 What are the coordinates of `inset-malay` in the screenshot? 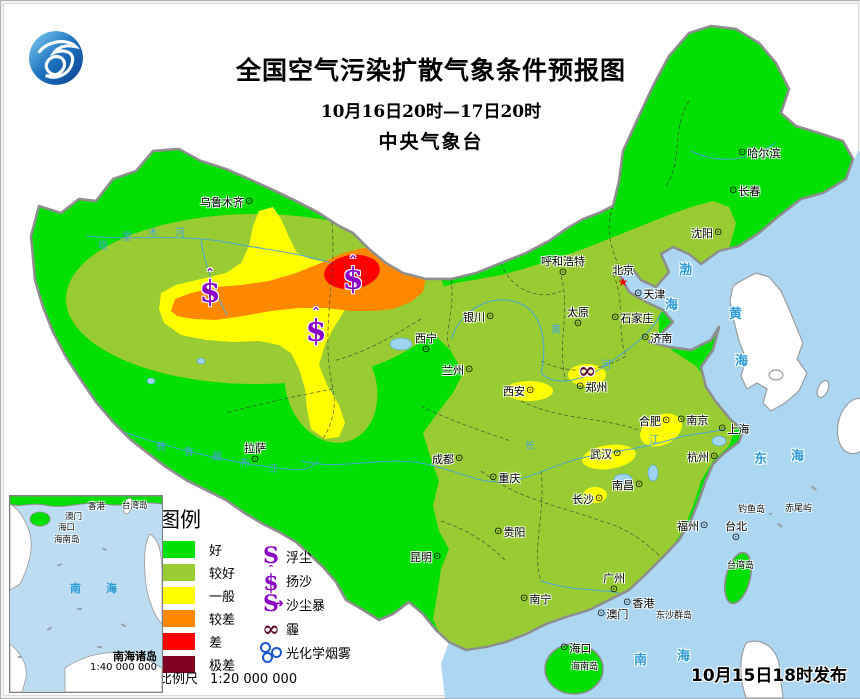 It's located at (18, 667).